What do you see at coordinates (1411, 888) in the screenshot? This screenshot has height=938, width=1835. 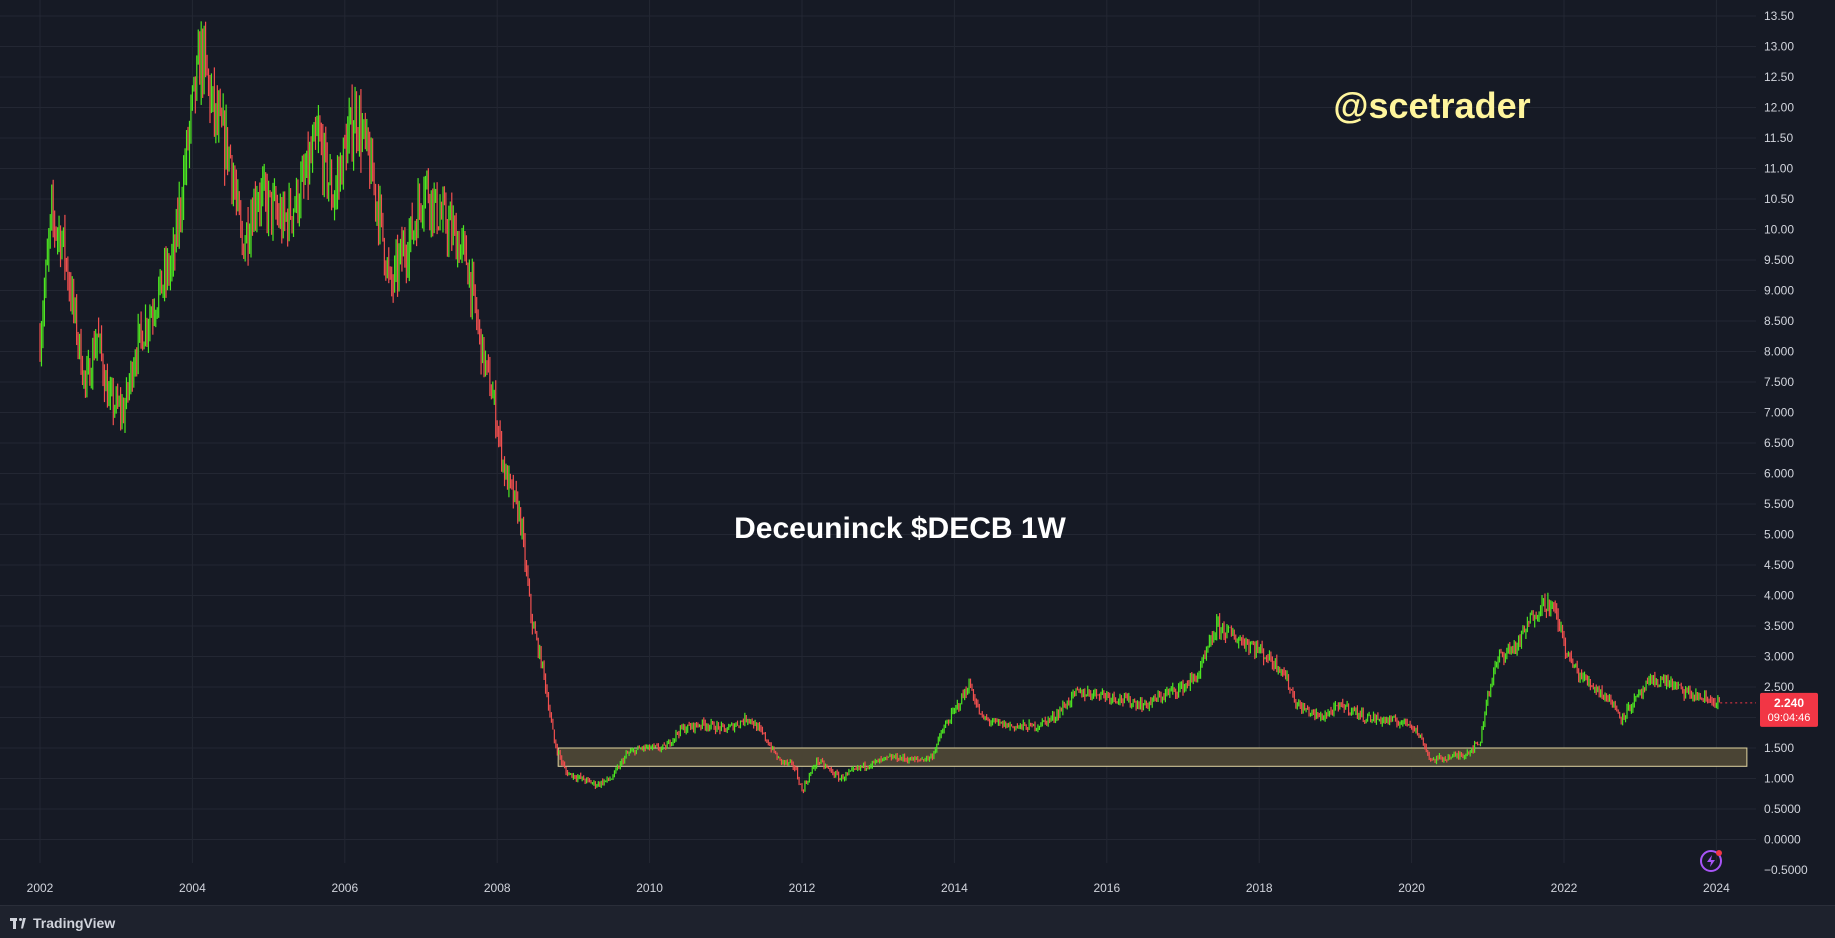 I see `time-tick-label: 2020` at bounding box center [1411, 888].